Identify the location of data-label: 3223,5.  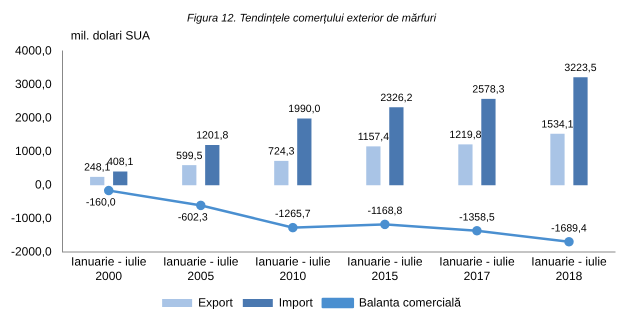
(580, 68).